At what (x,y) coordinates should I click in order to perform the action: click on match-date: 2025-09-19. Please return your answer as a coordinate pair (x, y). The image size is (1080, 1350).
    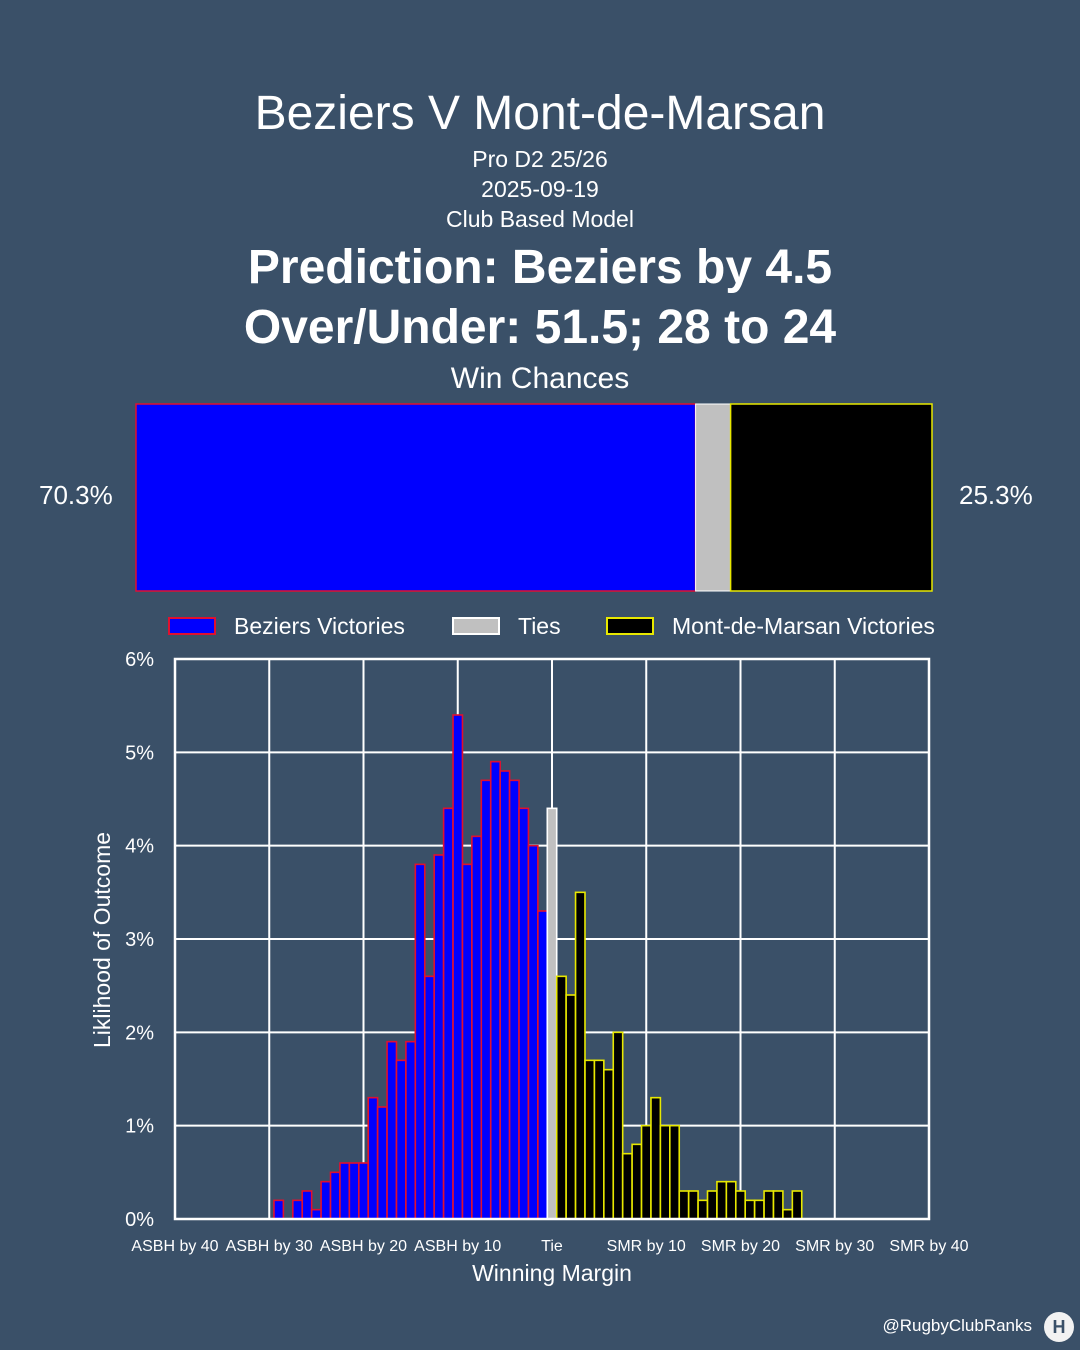
    Looking at the image, I should click on (540, 189).